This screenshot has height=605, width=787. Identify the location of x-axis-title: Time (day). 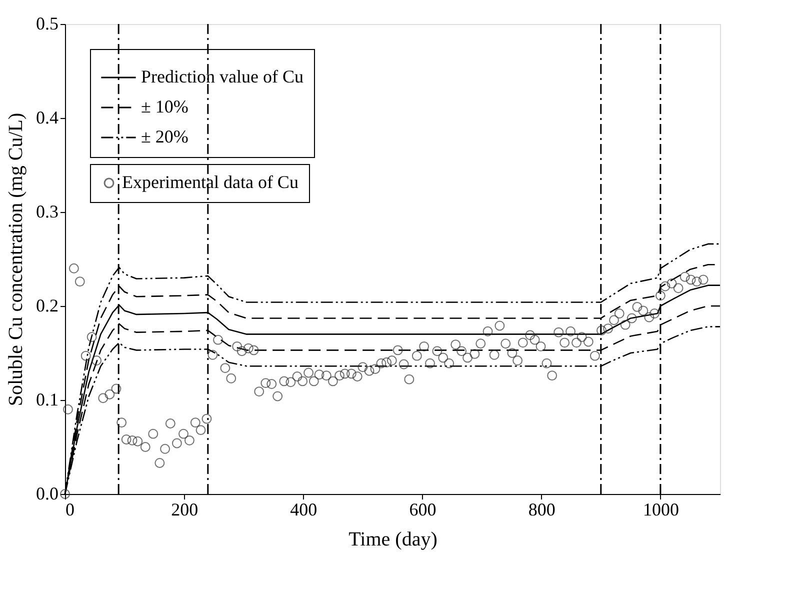
(393, 539).